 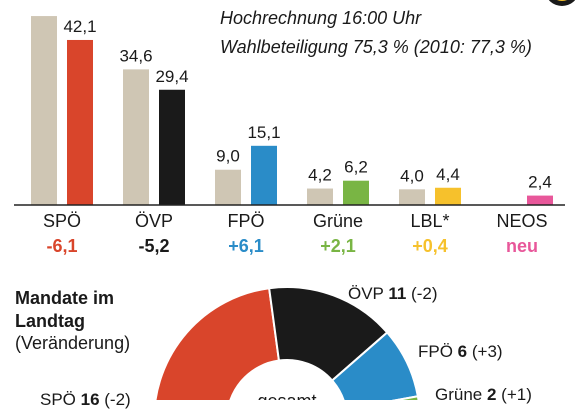 What do you see at coordinates (136, 137) in the screenshot?
I see `bar-ovp-2010` at bounding box center [136, 137].